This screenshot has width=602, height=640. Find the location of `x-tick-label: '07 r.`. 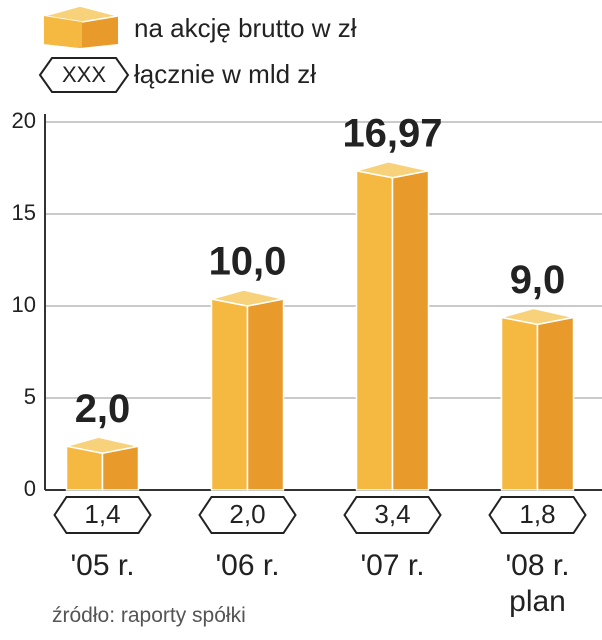

x-tick-label: '07 r. is located at coordinates (392, 565).